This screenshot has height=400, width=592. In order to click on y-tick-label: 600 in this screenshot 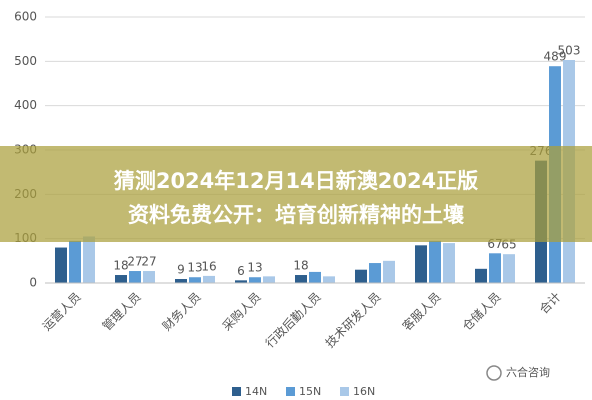, I will do `click(25, 17)`.